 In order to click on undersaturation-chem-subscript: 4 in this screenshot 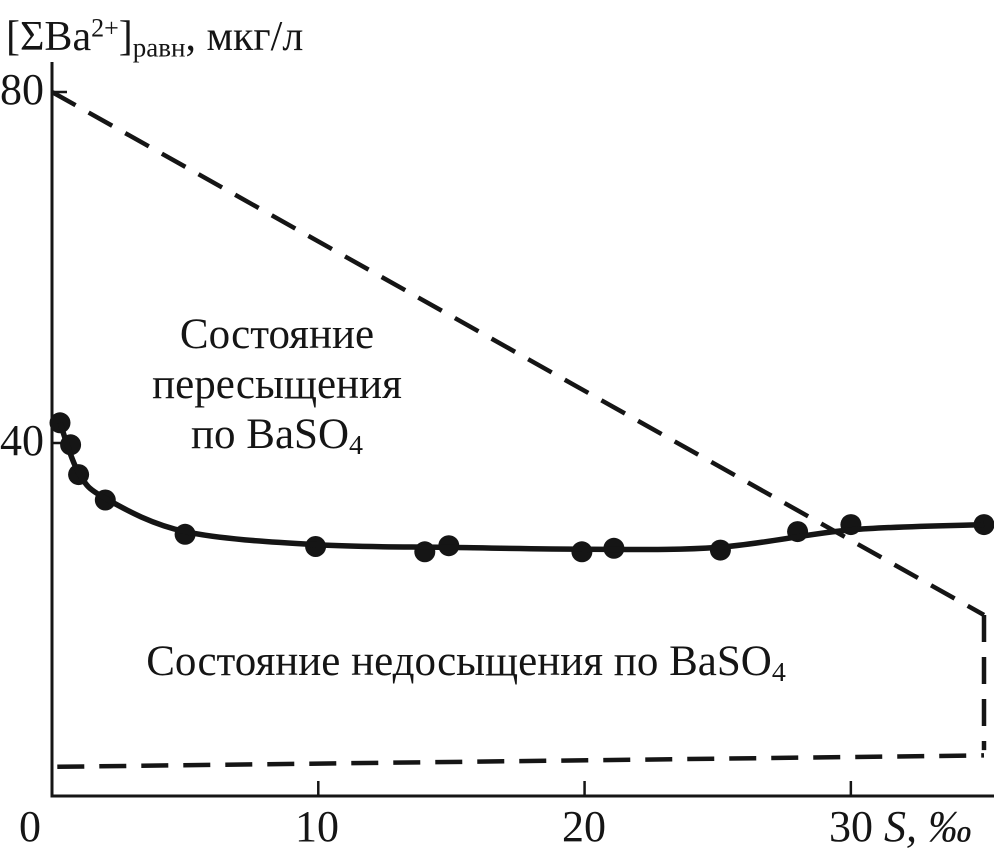, I will do `click(778, 673)`.